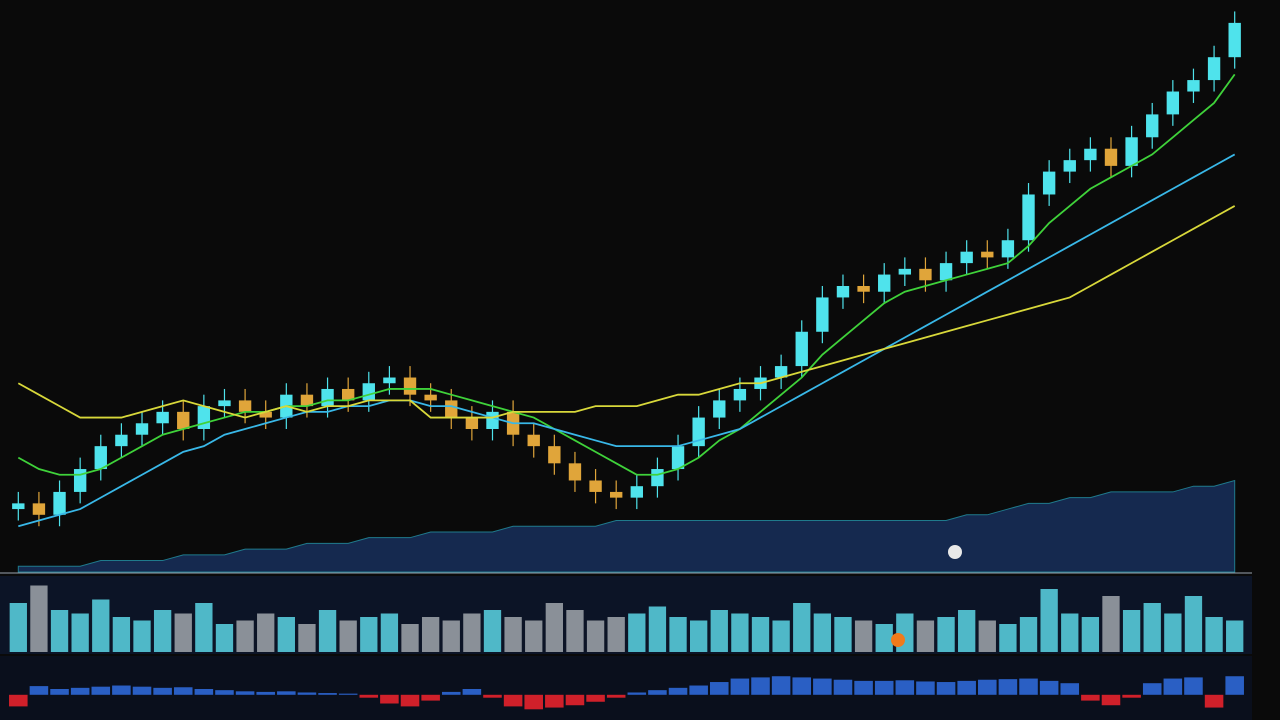 This screenshot has height=720, width=1280. I want to click on area, so click(626, 526).